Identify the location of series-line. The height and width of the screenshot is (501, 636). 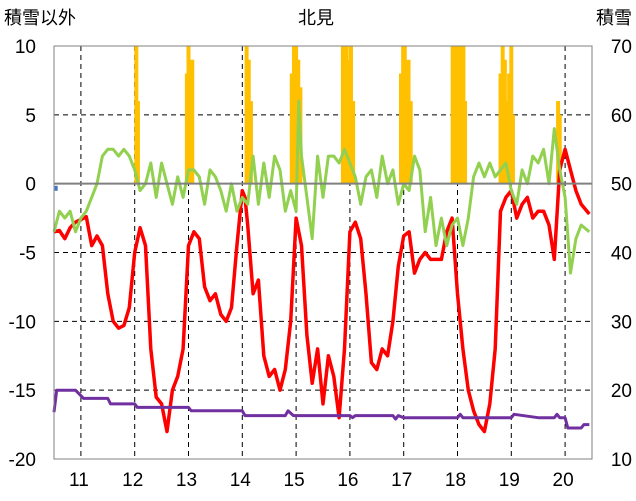
(321, 409).